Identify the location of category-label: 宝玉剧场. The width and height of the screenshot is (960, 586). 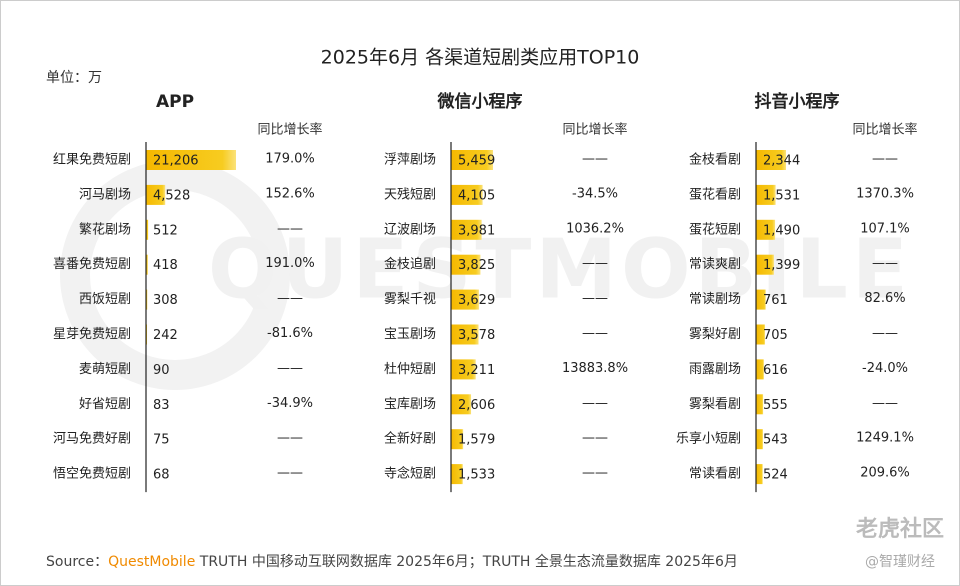
(410, 334).